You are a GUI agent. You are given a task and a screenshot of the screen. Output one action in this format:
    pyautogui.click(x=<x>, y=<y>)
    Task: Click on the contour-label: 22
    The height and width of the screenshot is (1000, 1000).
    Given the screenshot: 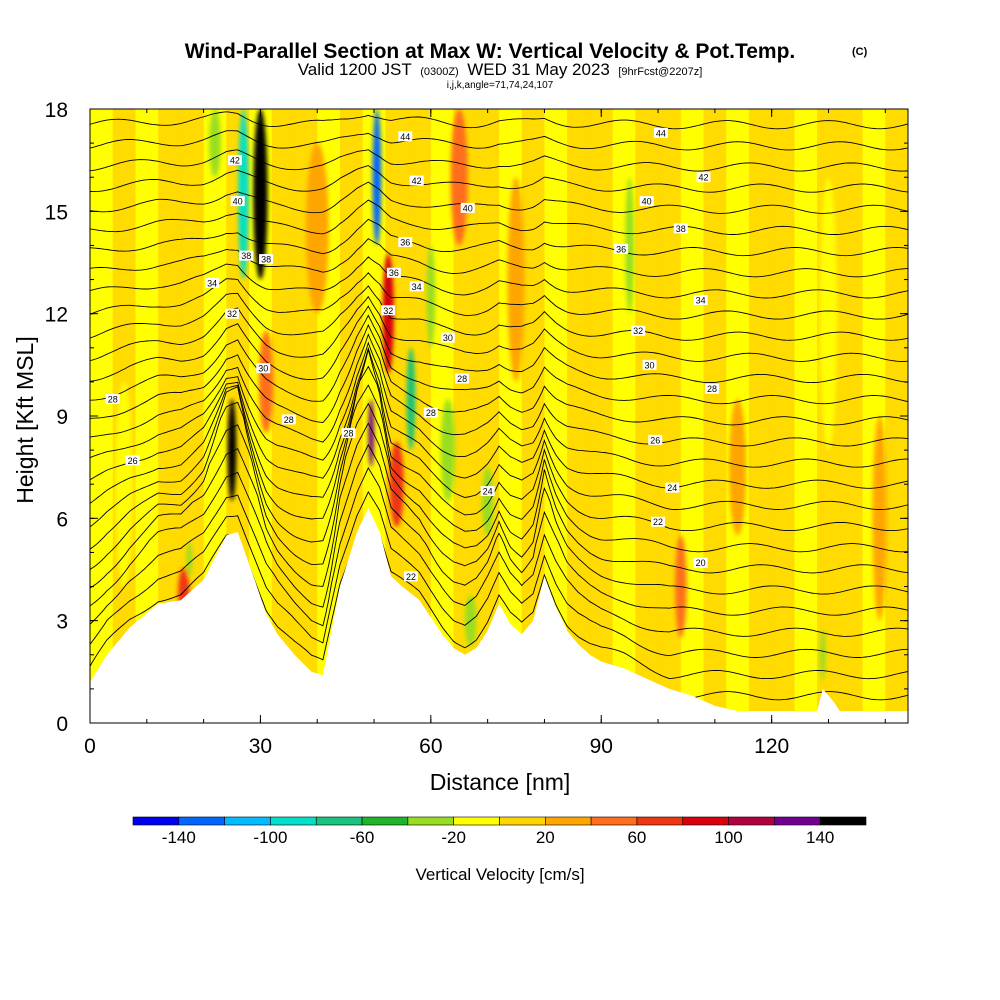 What is the action you would take?
    pyautogui.click(x=410, y=576)
    